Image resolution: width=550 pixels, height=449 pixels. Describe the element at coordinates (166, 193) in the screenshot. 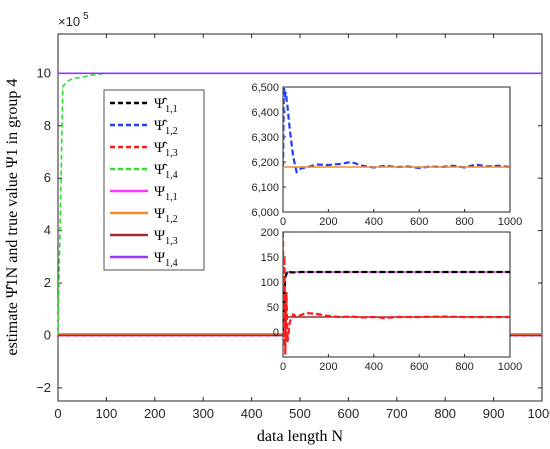

I see `legend-label: Ψ1,1` at that location.